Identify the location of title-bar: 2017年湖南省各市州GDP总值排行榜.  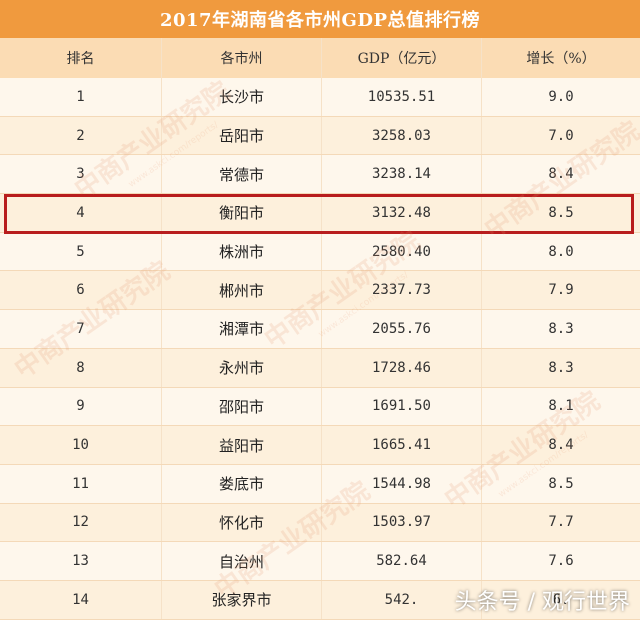
(320, 19).